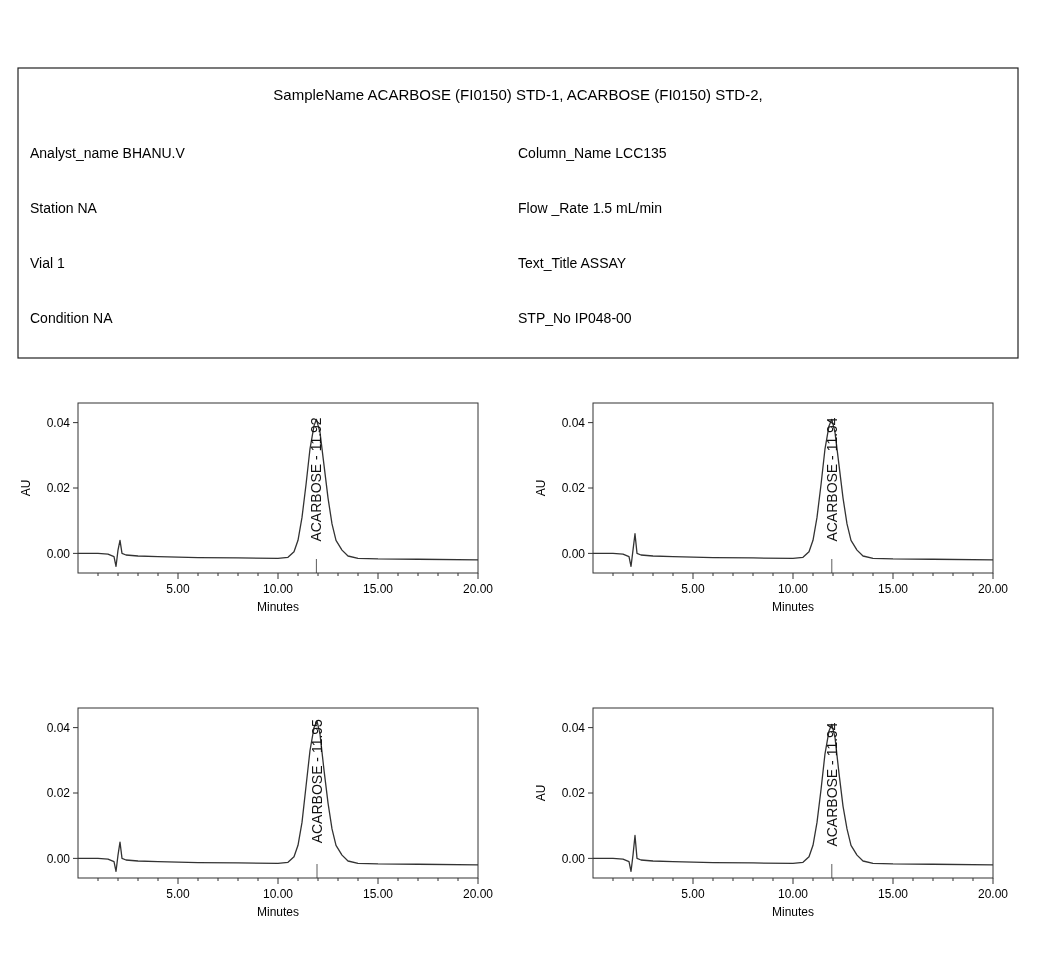 The width and height of the screenshot is (1043, 973). What do you see at coordinates (47, 263) in the screenshot?
I see `text: Vial 1` at bounding box center [47, 263].